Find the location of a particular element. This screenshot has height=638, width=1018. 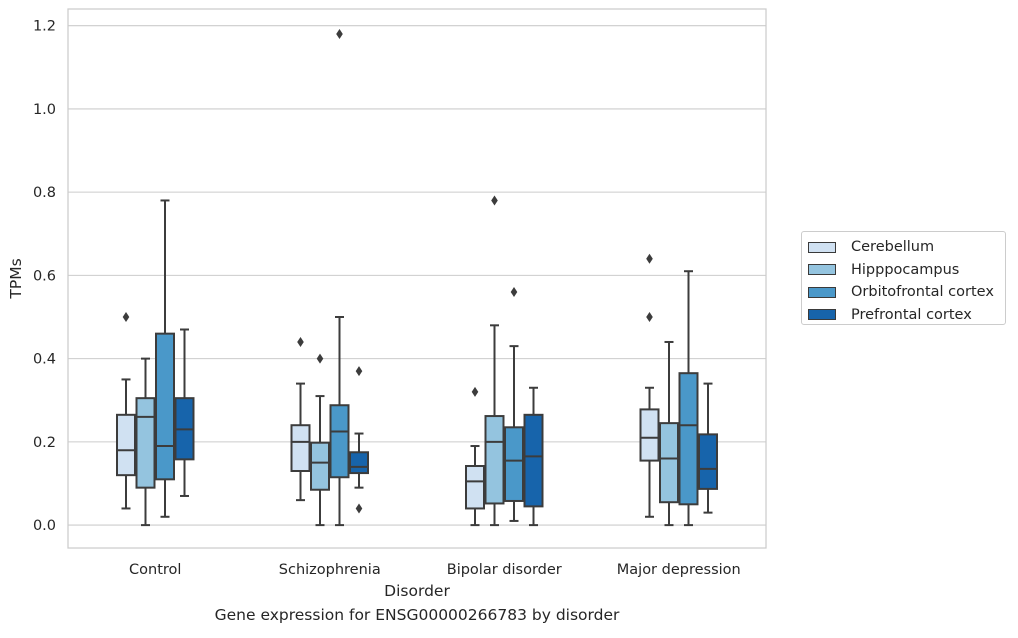

box-prefrontal-cortex-control is located at coordinates (184, 412).